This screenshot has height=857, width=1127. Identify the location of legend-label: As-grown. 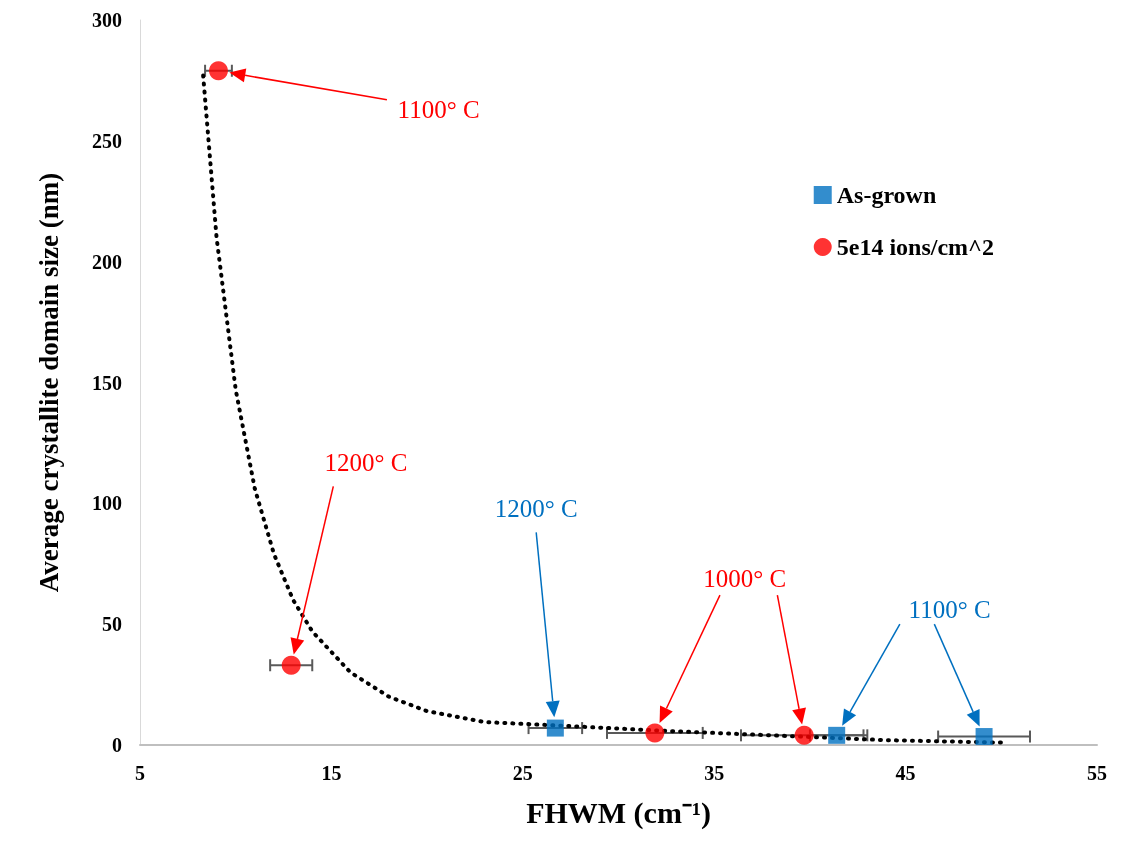
(886, 195).